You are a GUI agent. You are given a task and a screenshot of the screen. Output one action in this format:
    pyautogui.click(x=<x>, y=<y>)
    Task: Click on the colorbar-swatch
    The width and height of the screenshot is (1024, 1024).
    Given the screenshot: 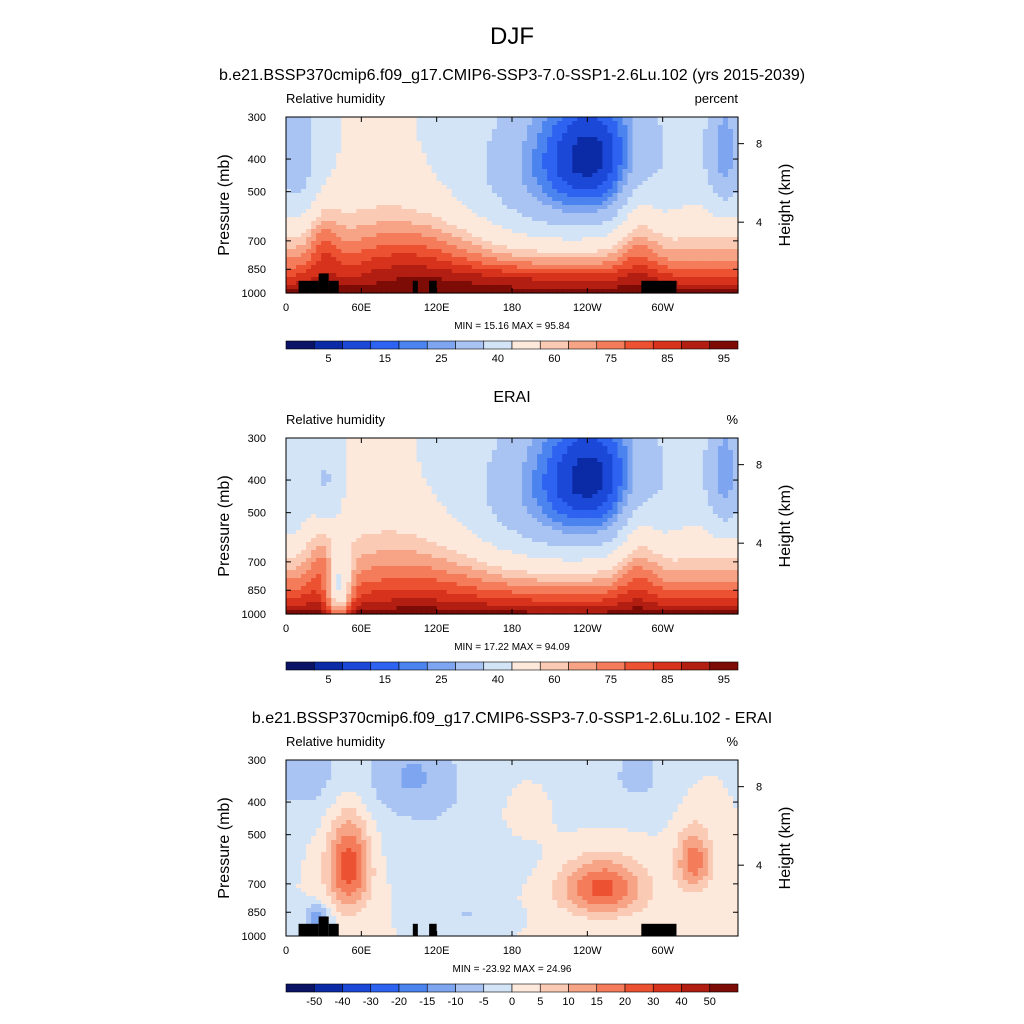 What is the action you would take?
    pyautogui.click(x=357, y=345)
    